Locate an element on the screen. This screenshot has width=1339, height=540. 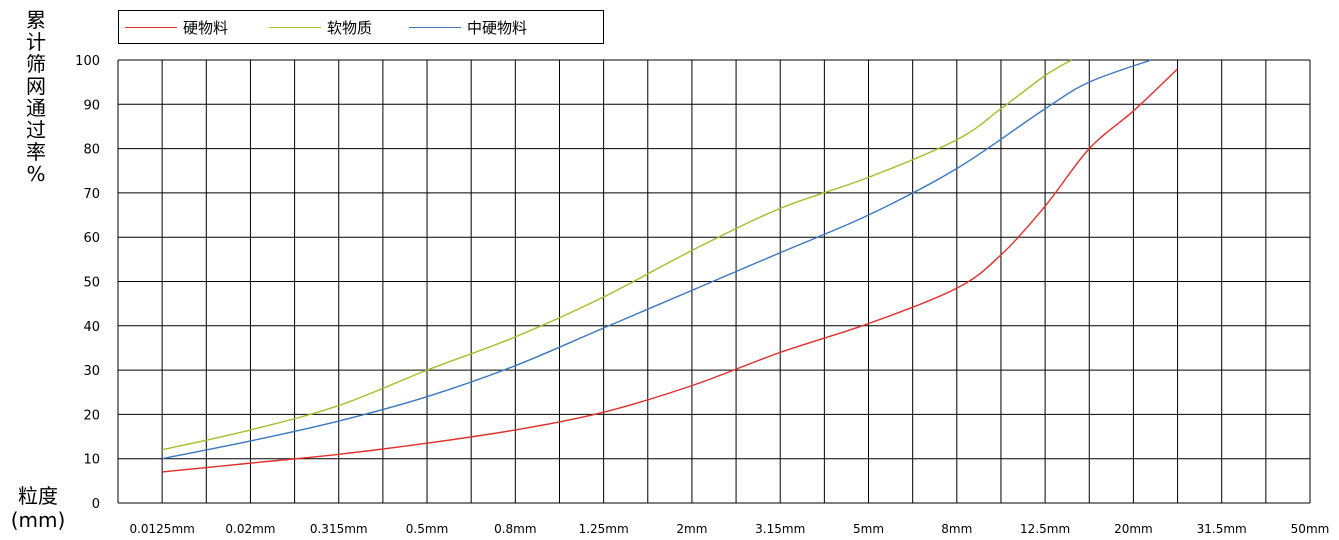
legend-swatch-medium is located at coordinates (435, 27).